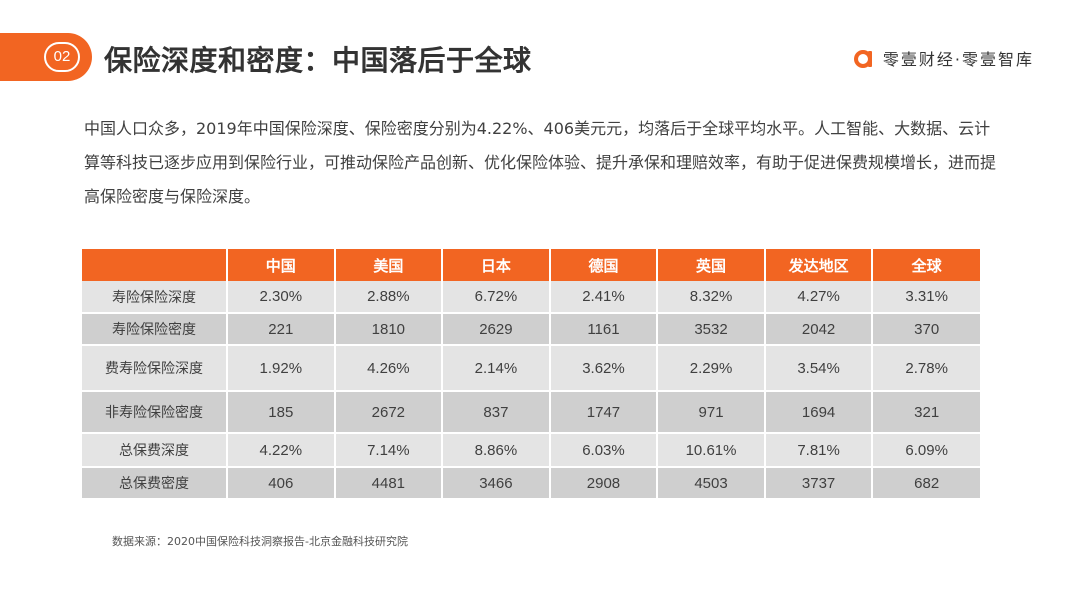  What do you see at coordinates (496, 368) in the screenshot?
I see `table-cell: 2.14%` at bounding box center [496, 368].